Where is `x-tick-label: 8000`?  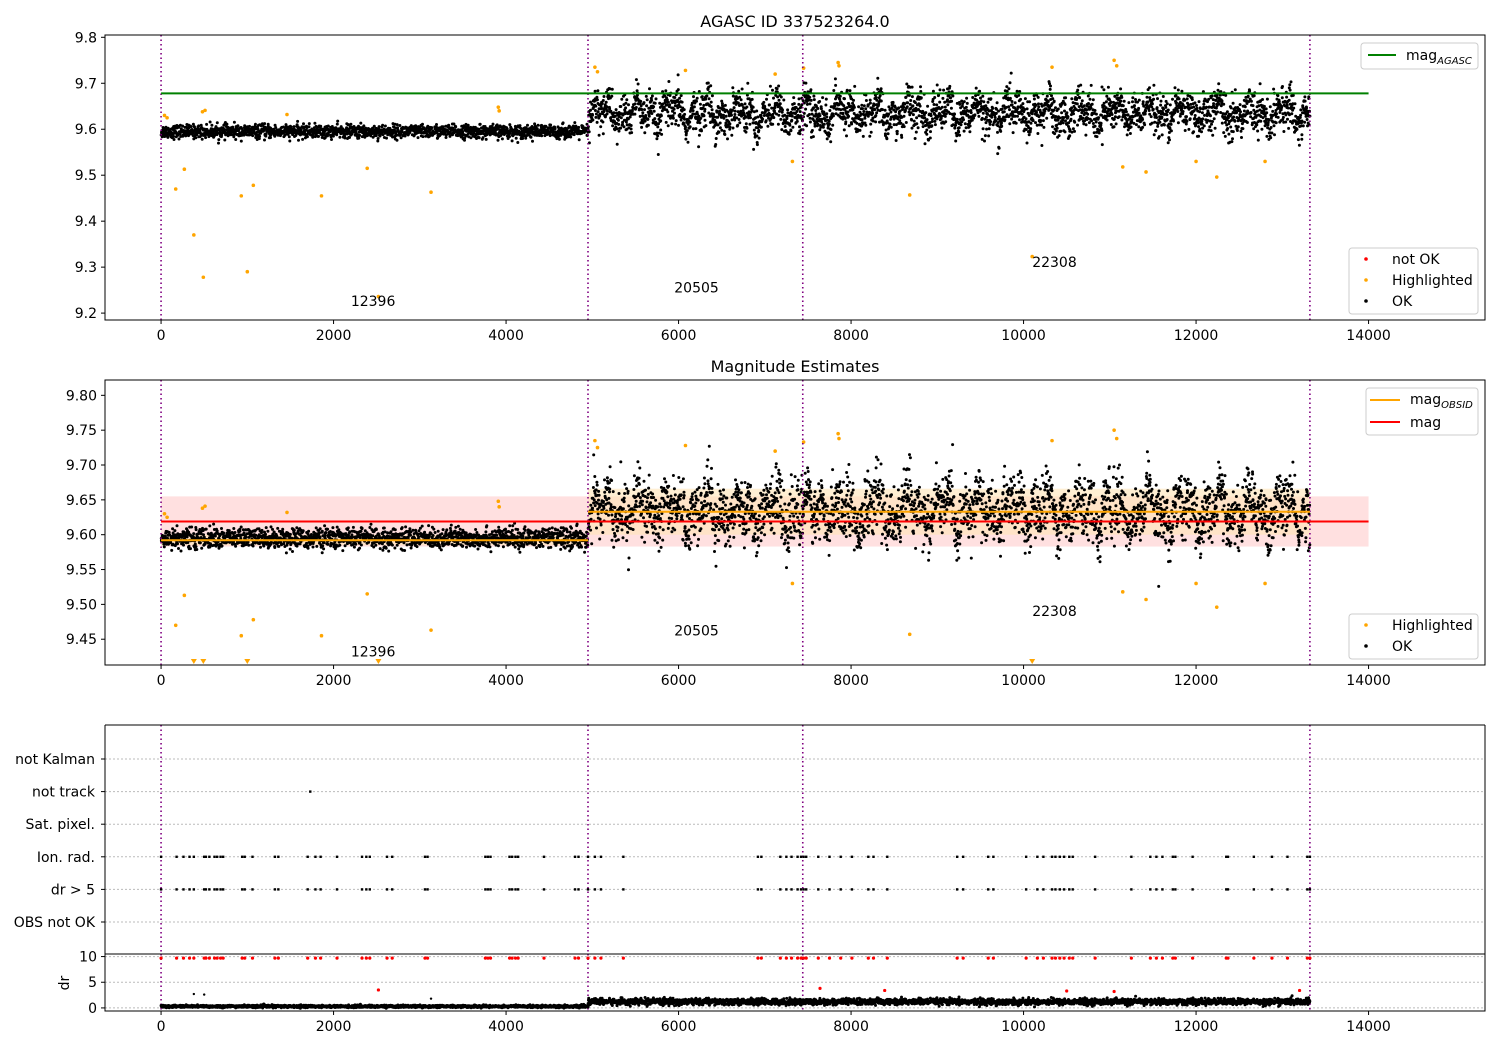 x-tick-label: 8000 is located at coordinates (851, 336).